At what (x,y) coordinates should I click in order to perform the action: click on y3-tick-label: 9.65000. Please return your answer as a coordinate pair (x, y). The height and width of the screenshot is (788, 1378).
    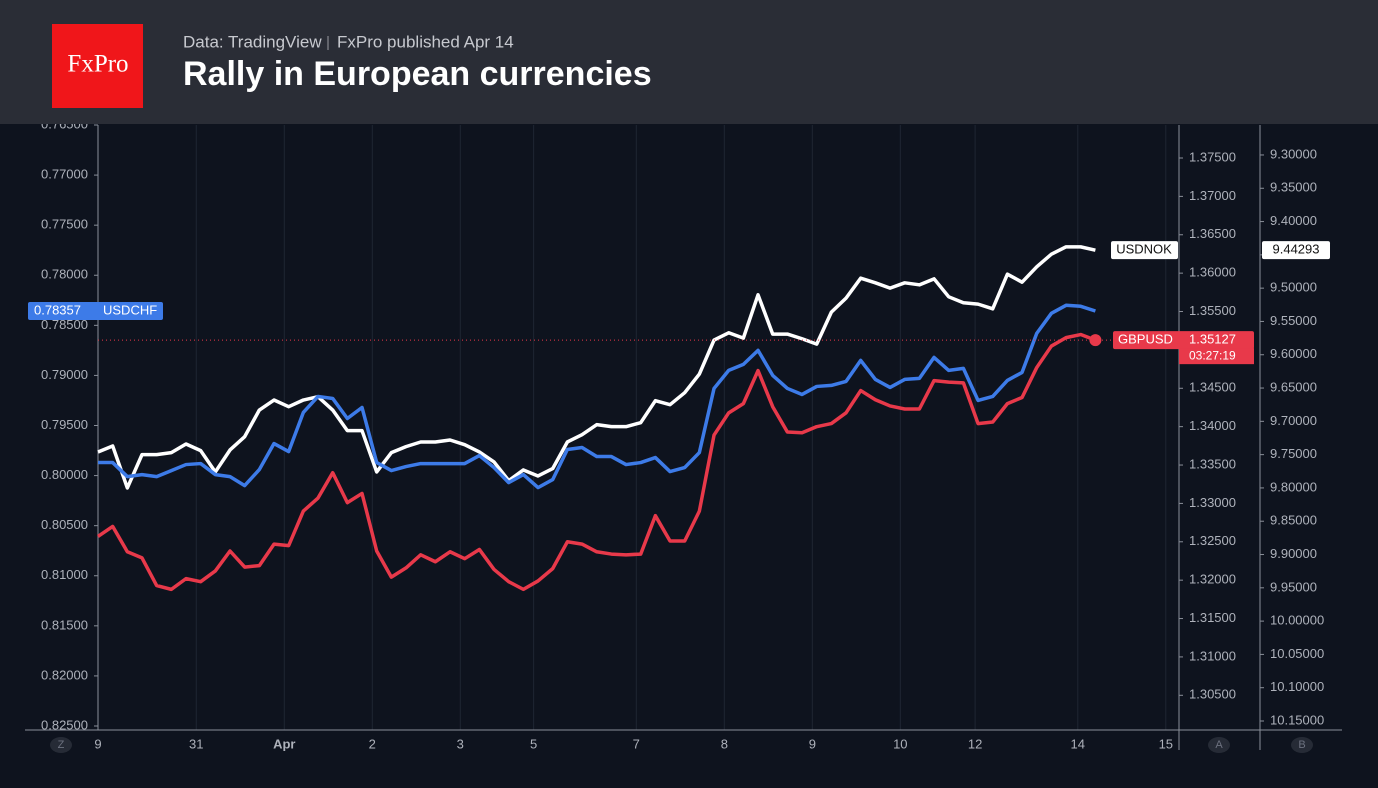
    Looking at the image, I should click on (1293, 386).